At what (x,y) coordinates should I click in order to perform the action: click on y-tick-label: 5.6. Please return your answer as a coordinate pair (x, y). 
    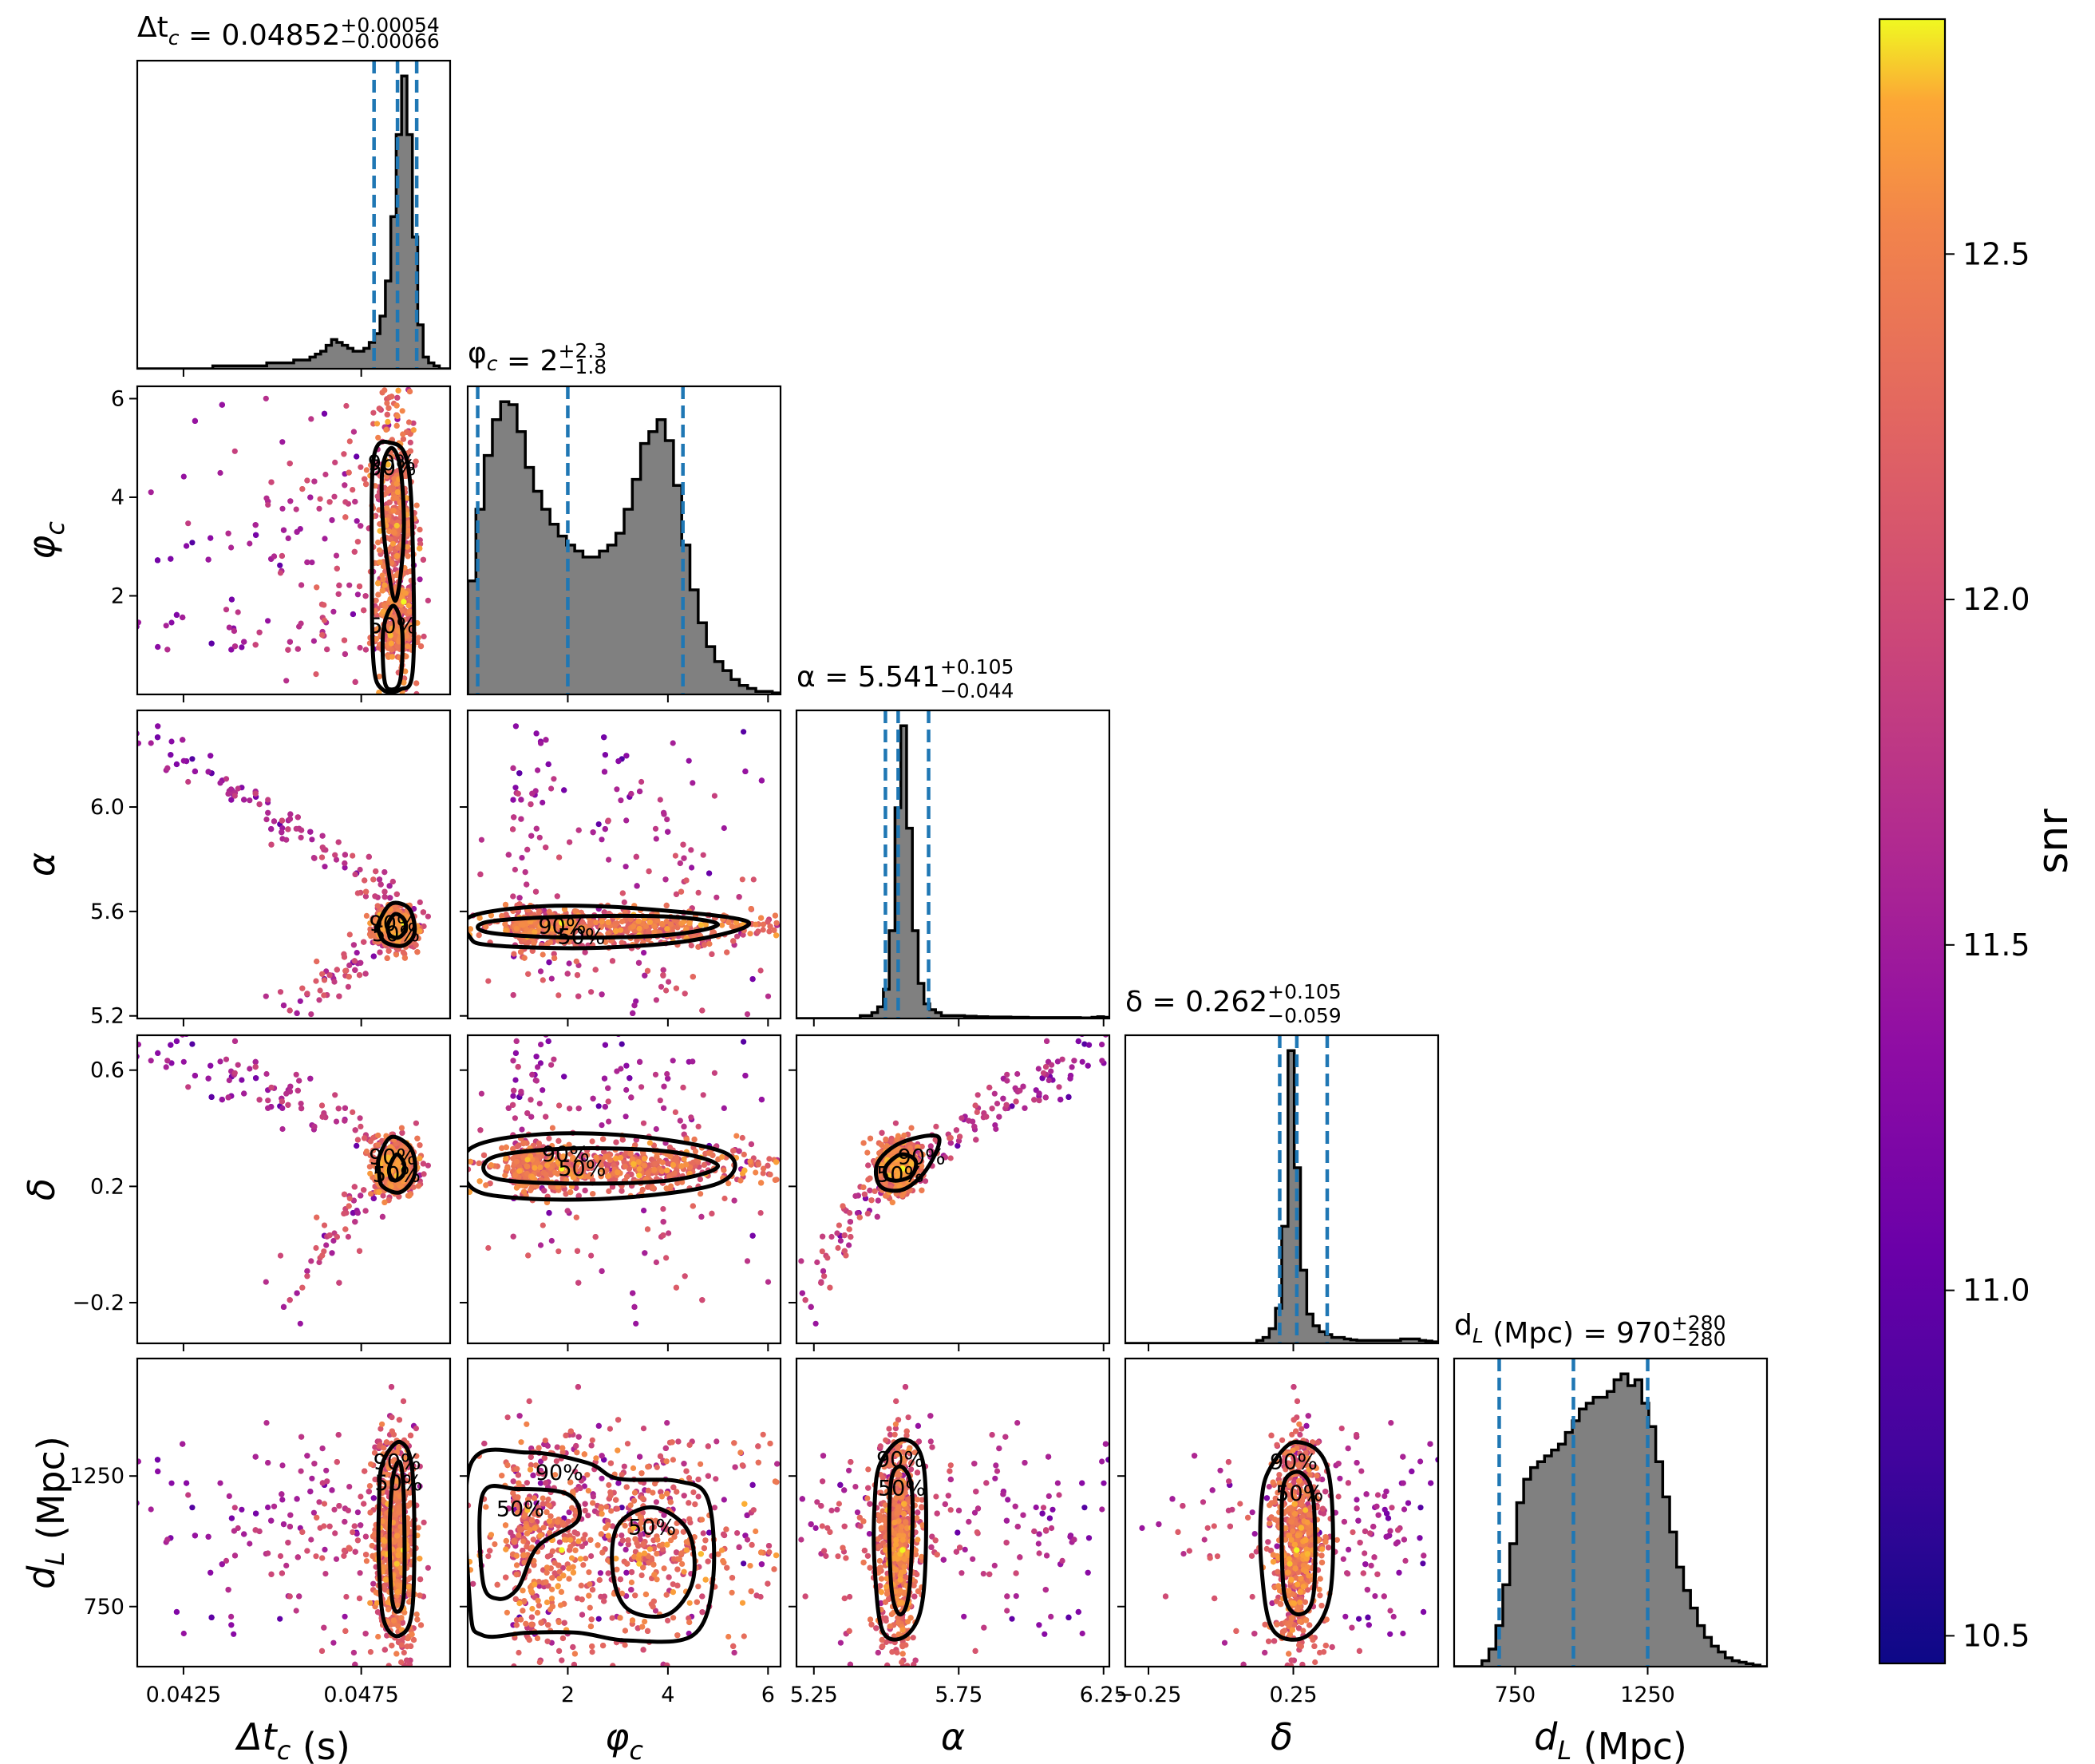
    Looking at the image, I should click on (107, 912).